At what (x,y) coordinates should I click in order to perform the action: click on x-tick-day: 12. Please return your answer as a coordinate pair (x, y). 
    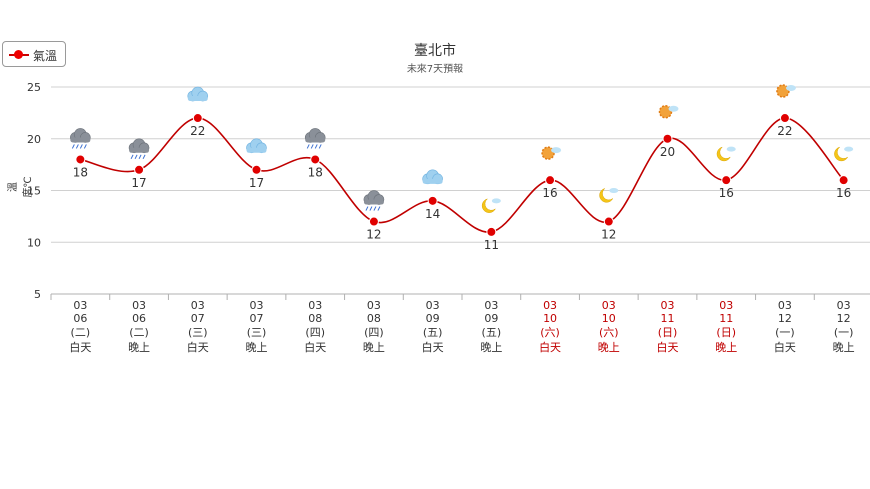
    Looking at the image, I should click on (785, 318).